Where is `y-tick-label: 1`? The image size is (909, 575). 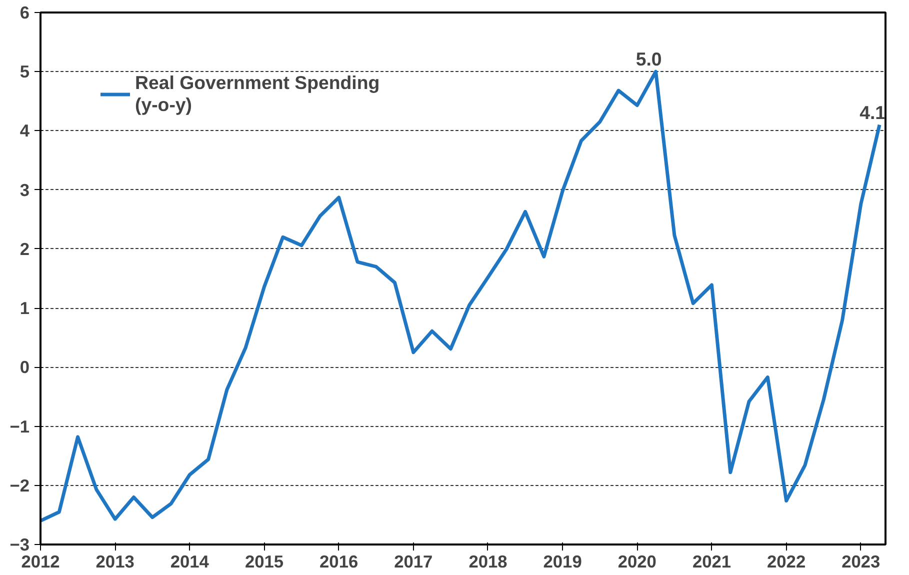
y-tick-label: 1 is located at coordinates (25, 308).